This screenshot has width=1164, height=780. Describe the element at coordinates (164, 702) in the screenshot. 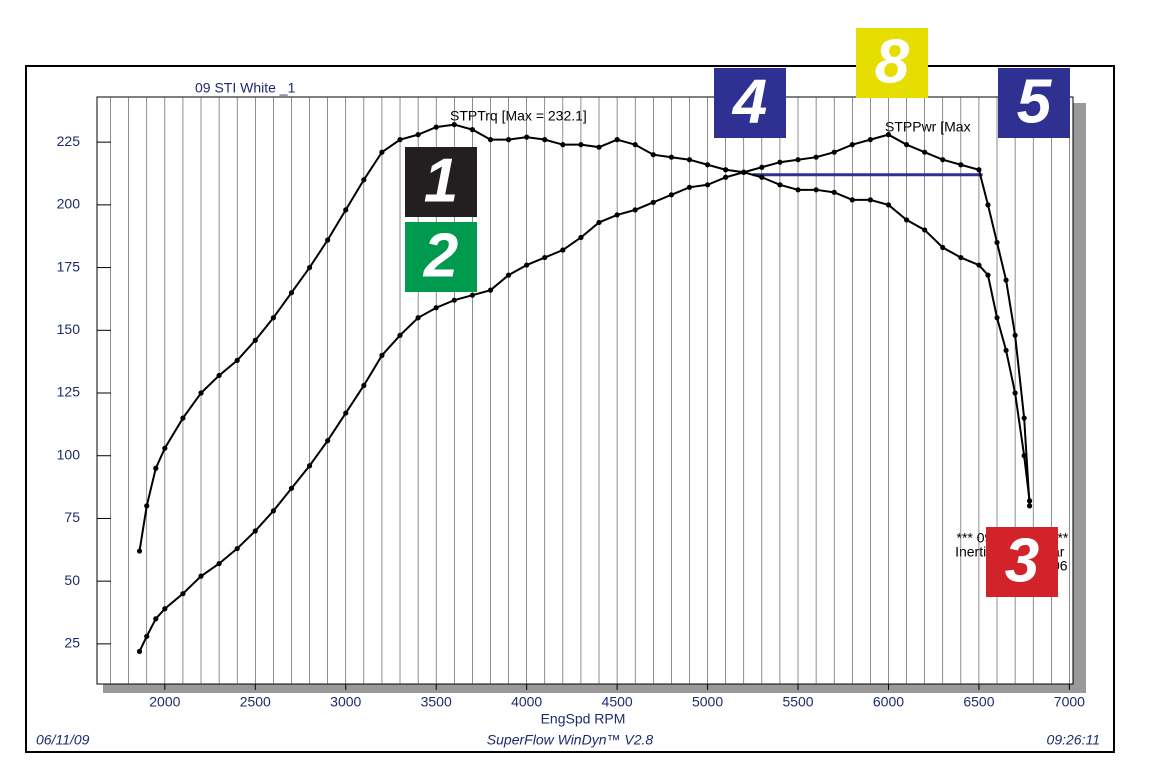

I see `x-tick-label: 2000` at that location.